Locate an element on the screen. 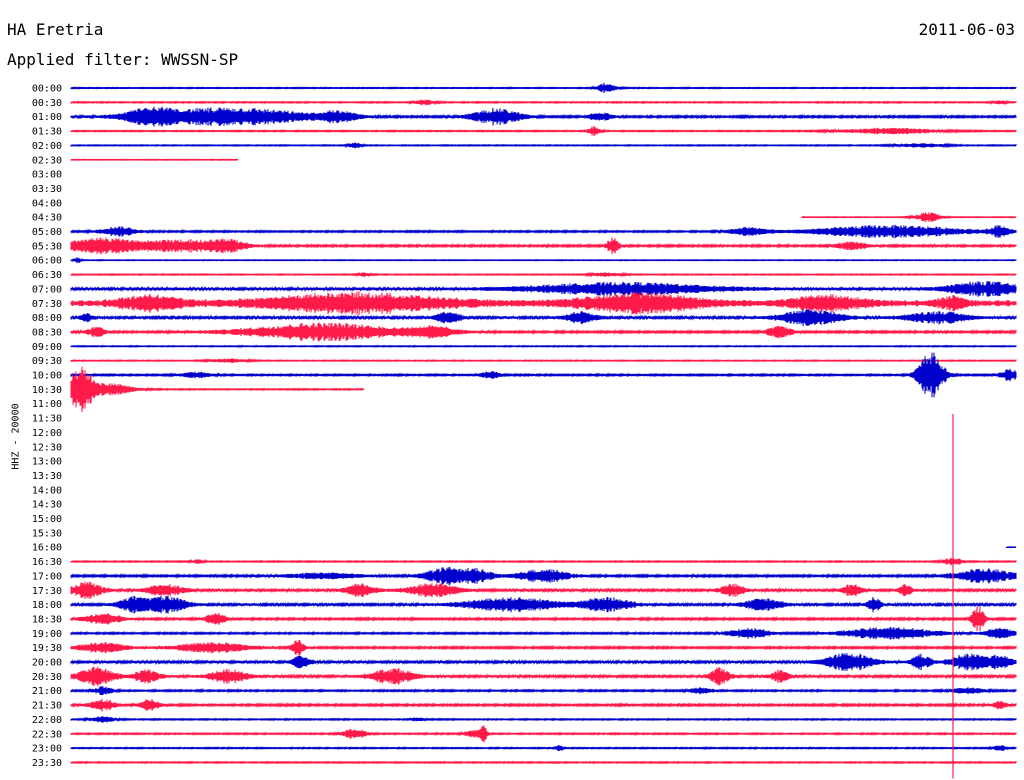  row-time-label: 11:30 is located at coordinates (47, 419).